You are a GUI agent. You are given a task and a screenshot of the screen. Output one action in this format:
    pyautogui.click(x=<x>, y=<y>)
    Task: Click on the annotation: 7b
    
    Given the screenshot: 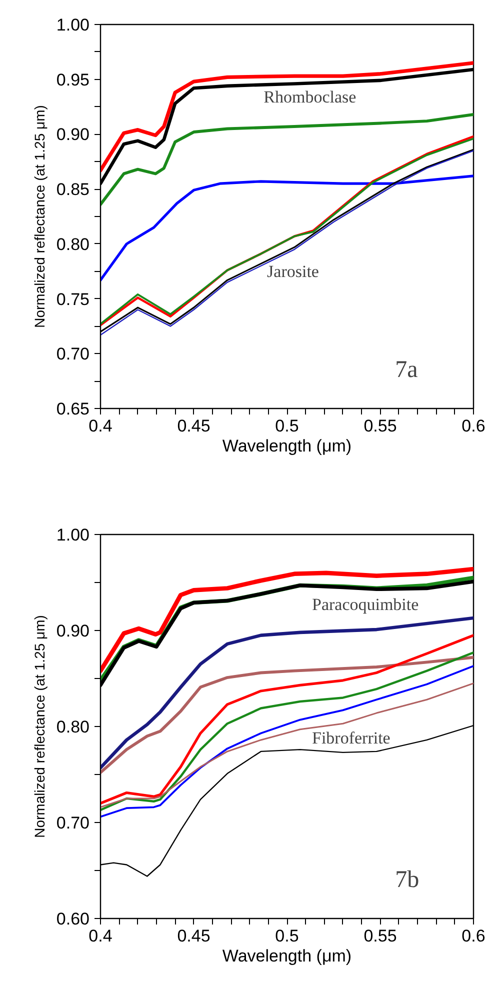 What is the action you would take?
    pyautogui.click(x=407, y=880)
    